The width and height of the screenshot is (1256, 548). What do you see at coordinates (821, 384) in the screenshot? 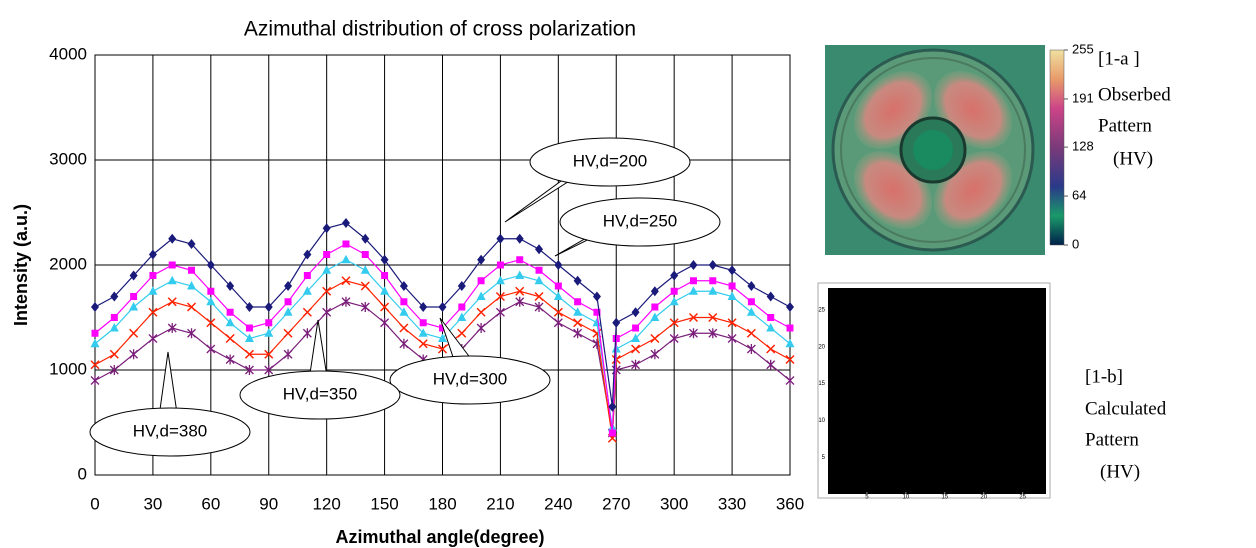
I see `axis-tick-label: 15` at bounding box center [821, 384].